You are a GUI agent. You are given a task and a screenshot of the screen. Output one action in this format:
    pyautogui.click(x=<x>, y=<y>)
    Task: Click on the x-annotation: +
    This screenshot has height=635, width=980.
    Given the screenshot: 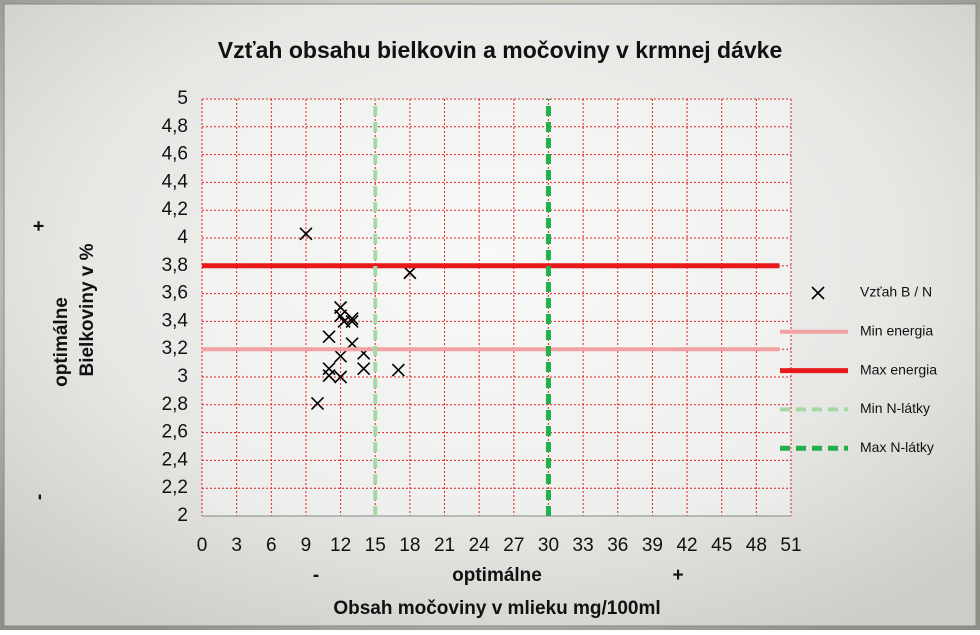 What is the action you would take?
    pyautogui.click(x=677, y=575)
    